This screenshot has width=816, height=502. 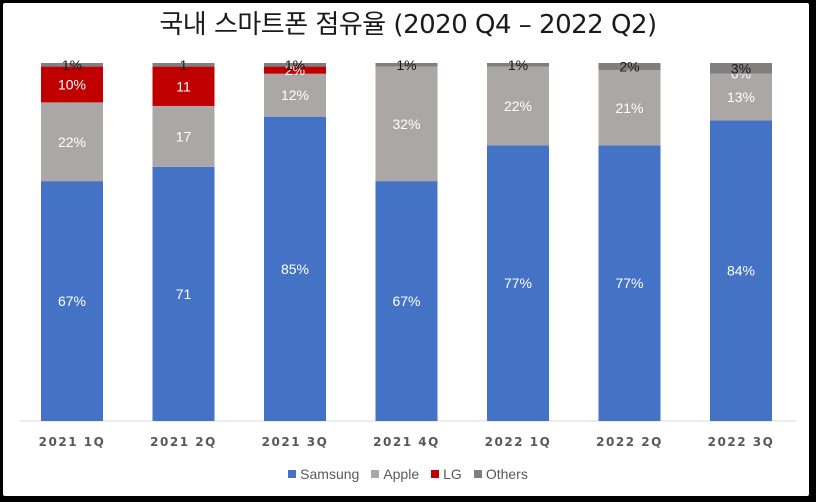 I want to click on data-label-others-4: 1%, so click(x=518, y=65).